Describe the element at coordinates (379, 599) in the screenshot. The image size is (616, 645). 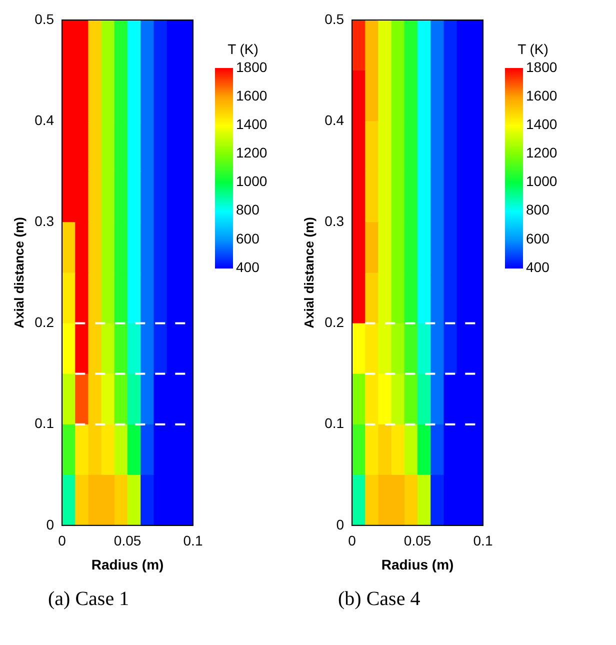
I see `text: (b) Case 4` at that location.